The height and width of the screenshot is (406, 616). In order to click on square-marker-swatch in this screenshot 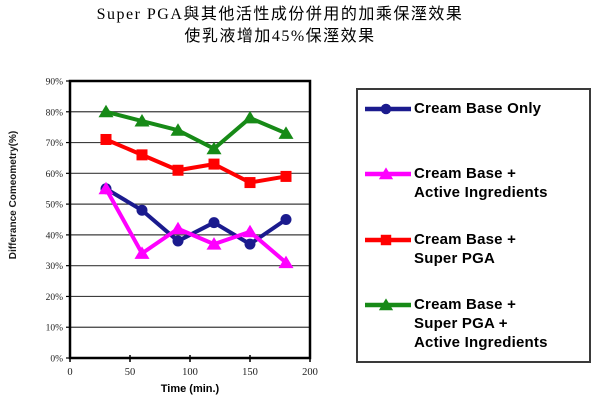, I will do `click(388, 240)`.